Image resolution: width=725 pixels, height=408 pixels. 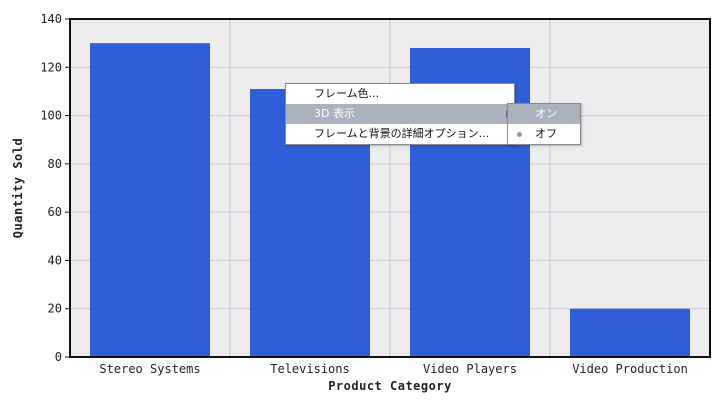 I want to click on x-tick-label: Video Production, so click(x=630, y=369).